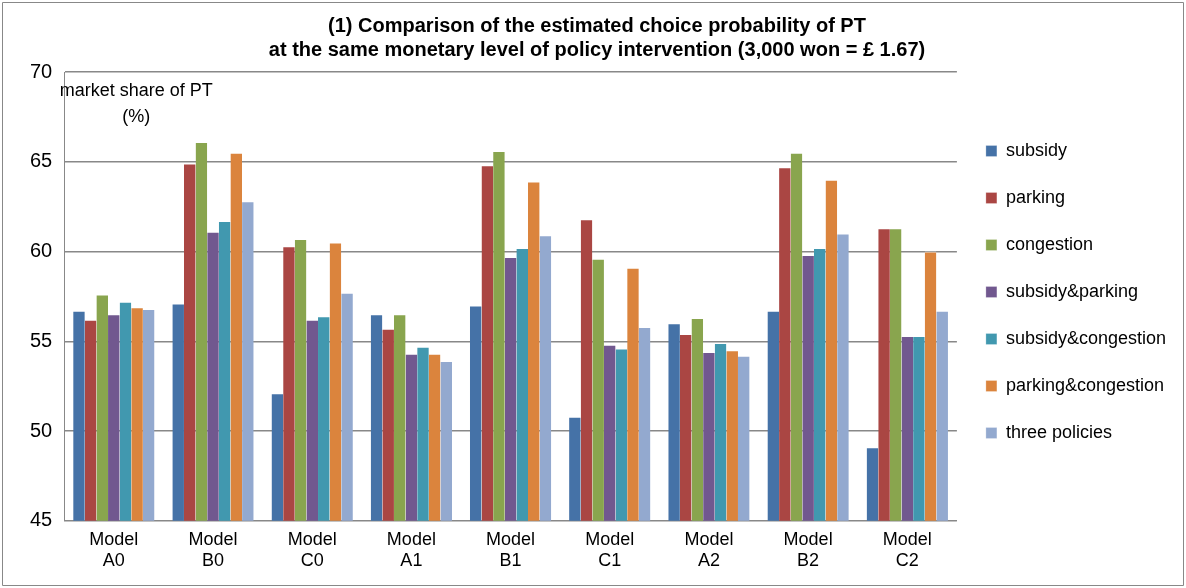 Image resolution: width=1186 pixels, height=588 pixels. What do you see at coordinates (1085, 384) in the screenshot?
I see `legend-label: parking&congestion` at bounding box center [1085, 384].